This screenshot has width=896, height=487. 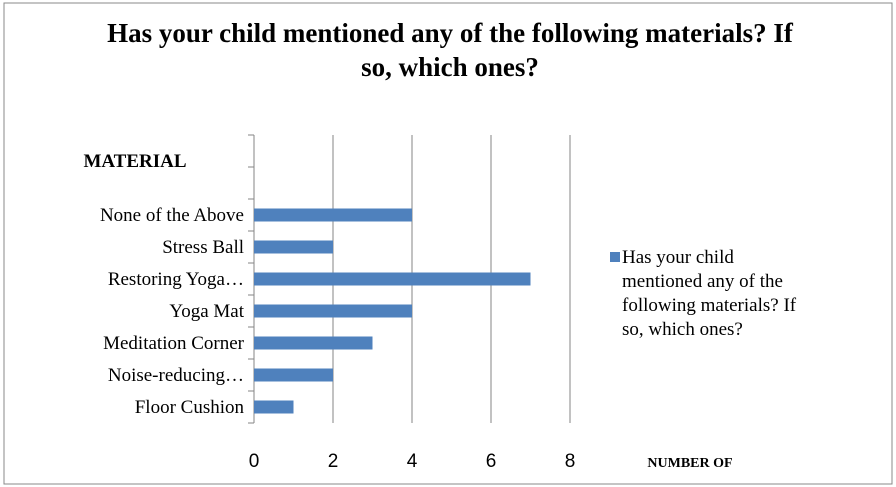 I want to click on y-tick-label: Meditation Corner, so click(x=174, y=343).